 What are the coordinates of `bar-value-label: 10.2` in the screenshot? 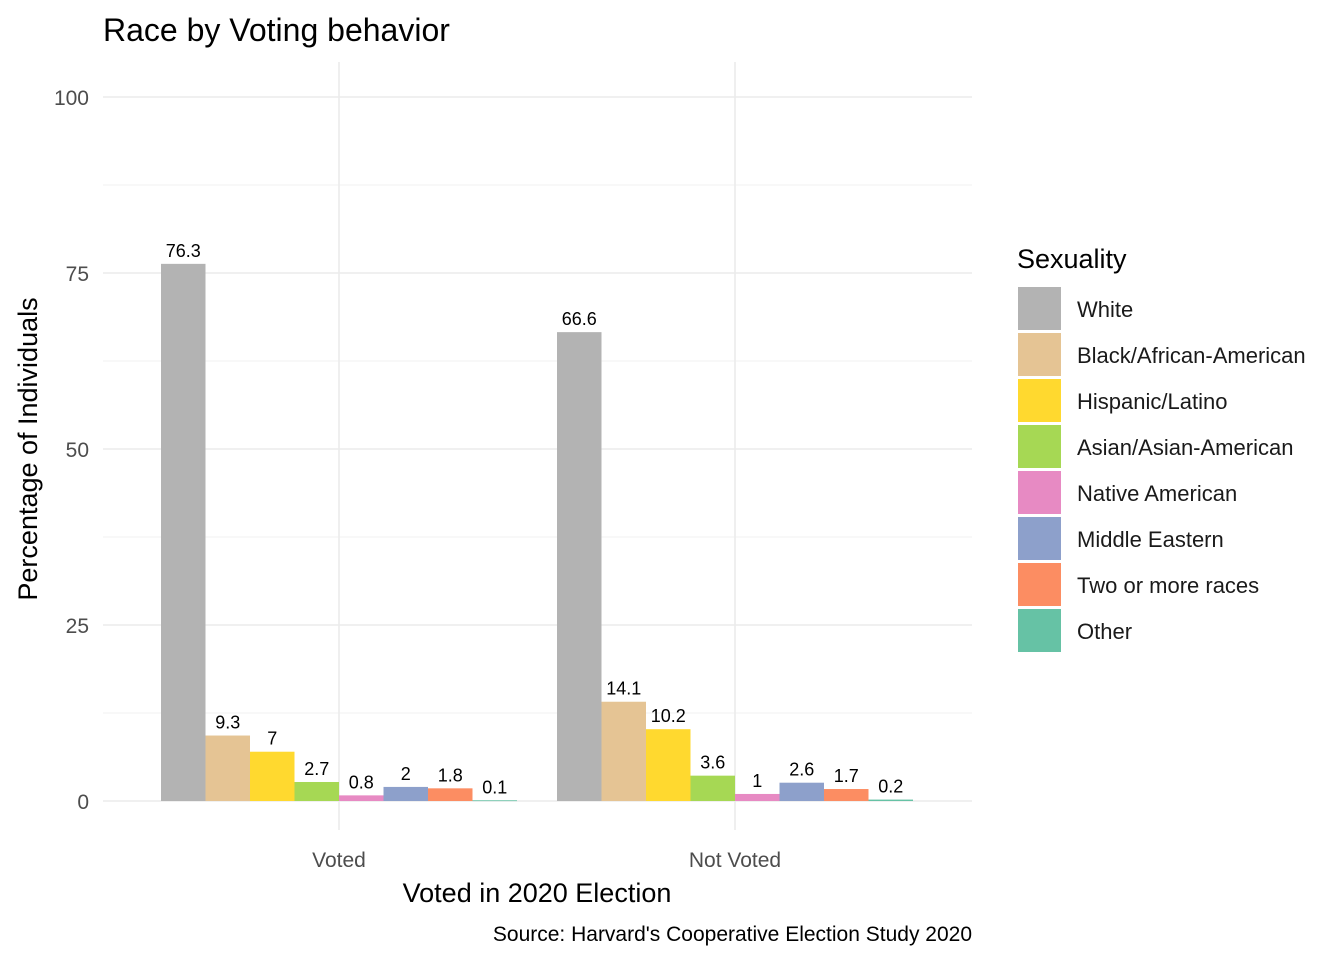 It's located at (668, 716).